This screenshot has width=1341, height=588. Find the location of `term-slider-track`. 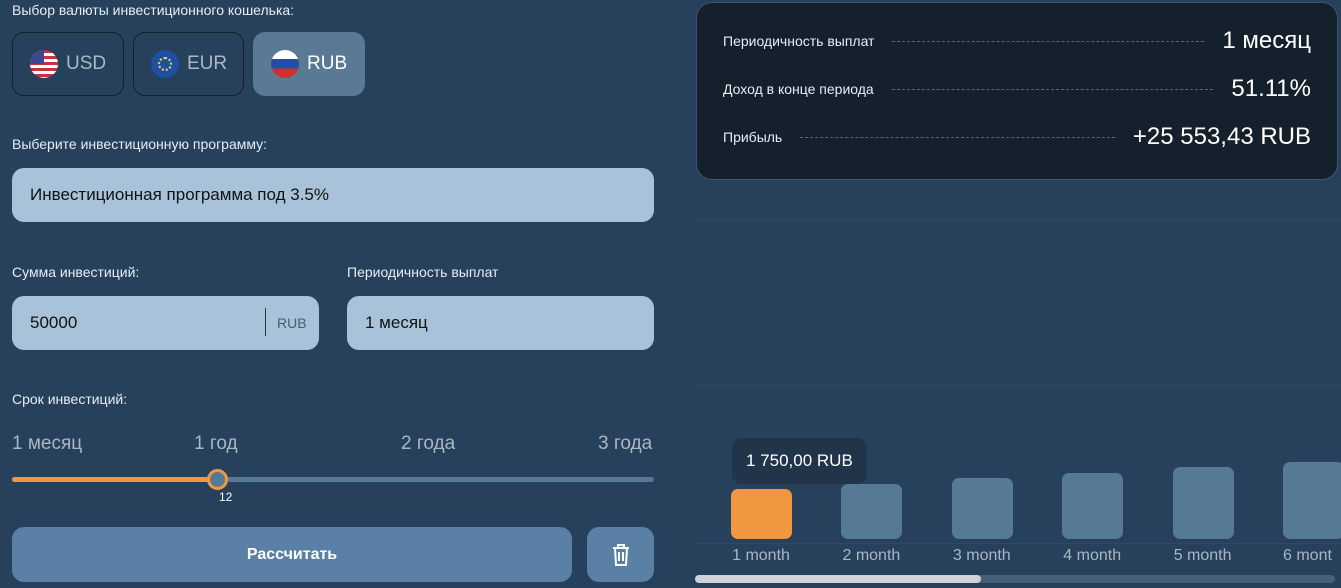

term-slider-track is located at coordinates (333, 479).